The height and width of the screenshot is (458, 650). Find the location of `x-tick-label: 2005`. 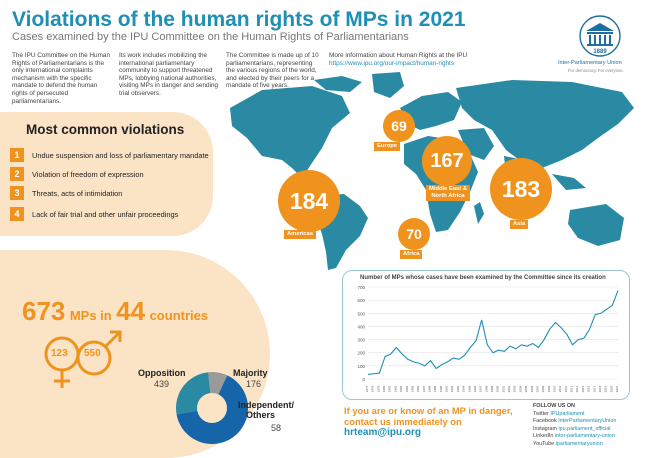

x-tick-label: 2005 is located at coordinates (526, 388).